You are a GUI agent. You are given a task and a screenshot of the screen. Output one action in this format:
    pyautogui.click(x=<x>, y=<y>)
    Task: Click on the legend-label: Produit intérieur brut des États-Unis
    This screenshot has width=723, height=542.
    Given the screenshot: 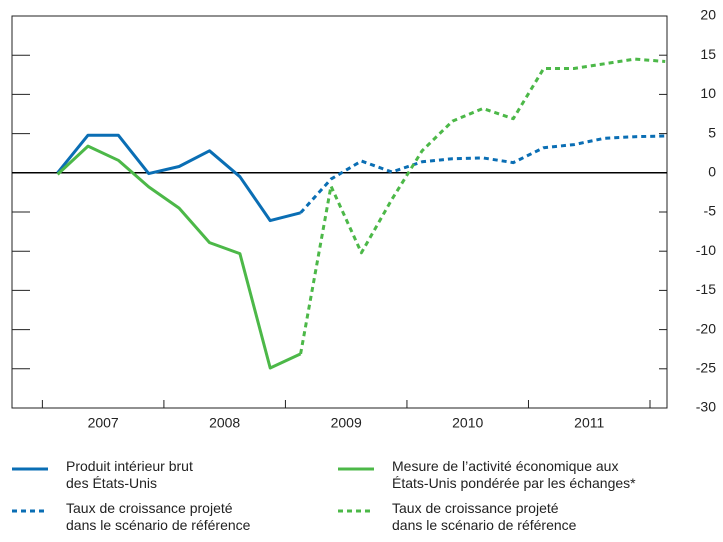 What is the action you would take?
    pyautogui.click(x=129, y=474)
    